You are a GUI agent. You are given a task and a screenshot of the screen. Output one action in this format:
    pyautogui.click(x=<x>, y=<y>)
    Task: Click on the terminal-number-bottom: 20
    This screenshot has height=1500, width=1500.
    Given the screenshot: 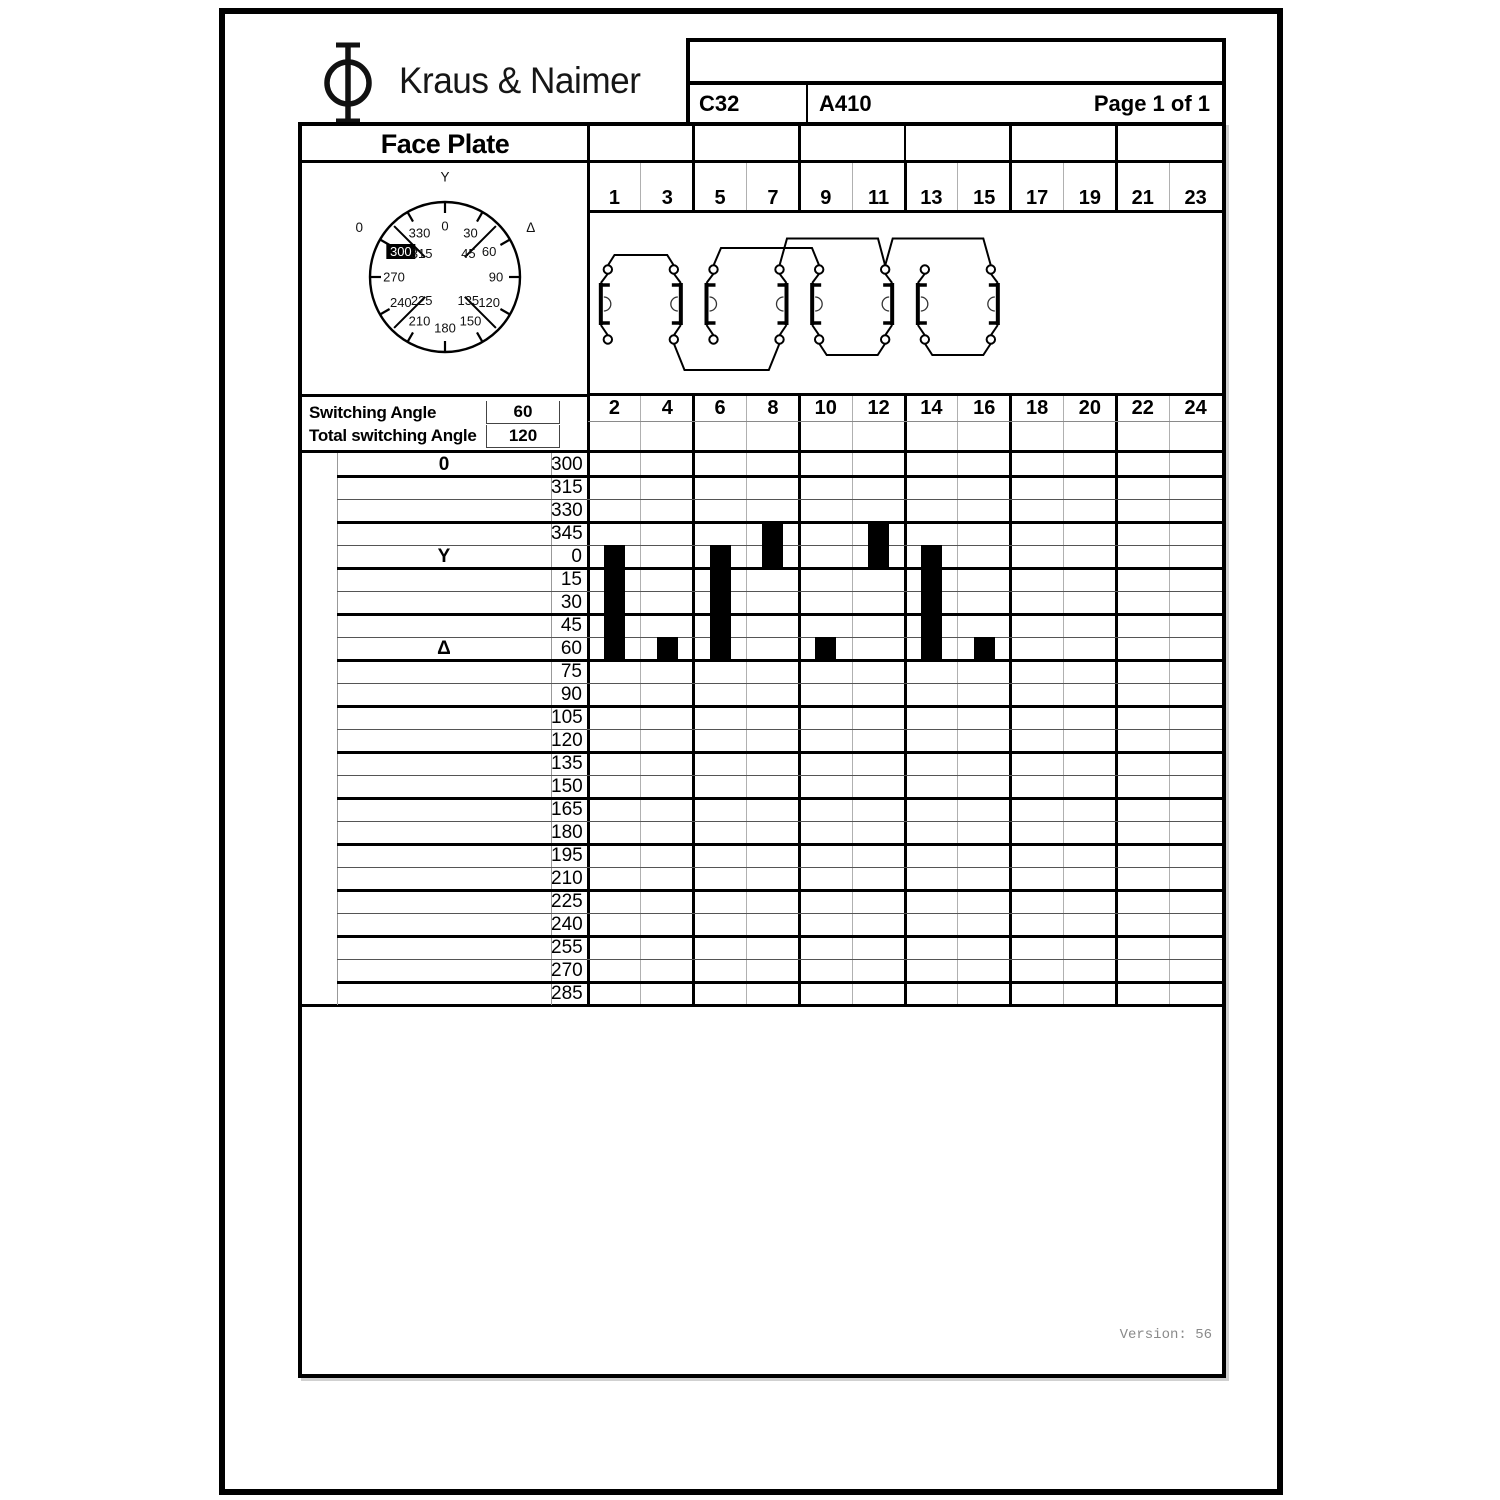 What is the action you would take?
    pyautogui.click(x=1090, y=408)
    